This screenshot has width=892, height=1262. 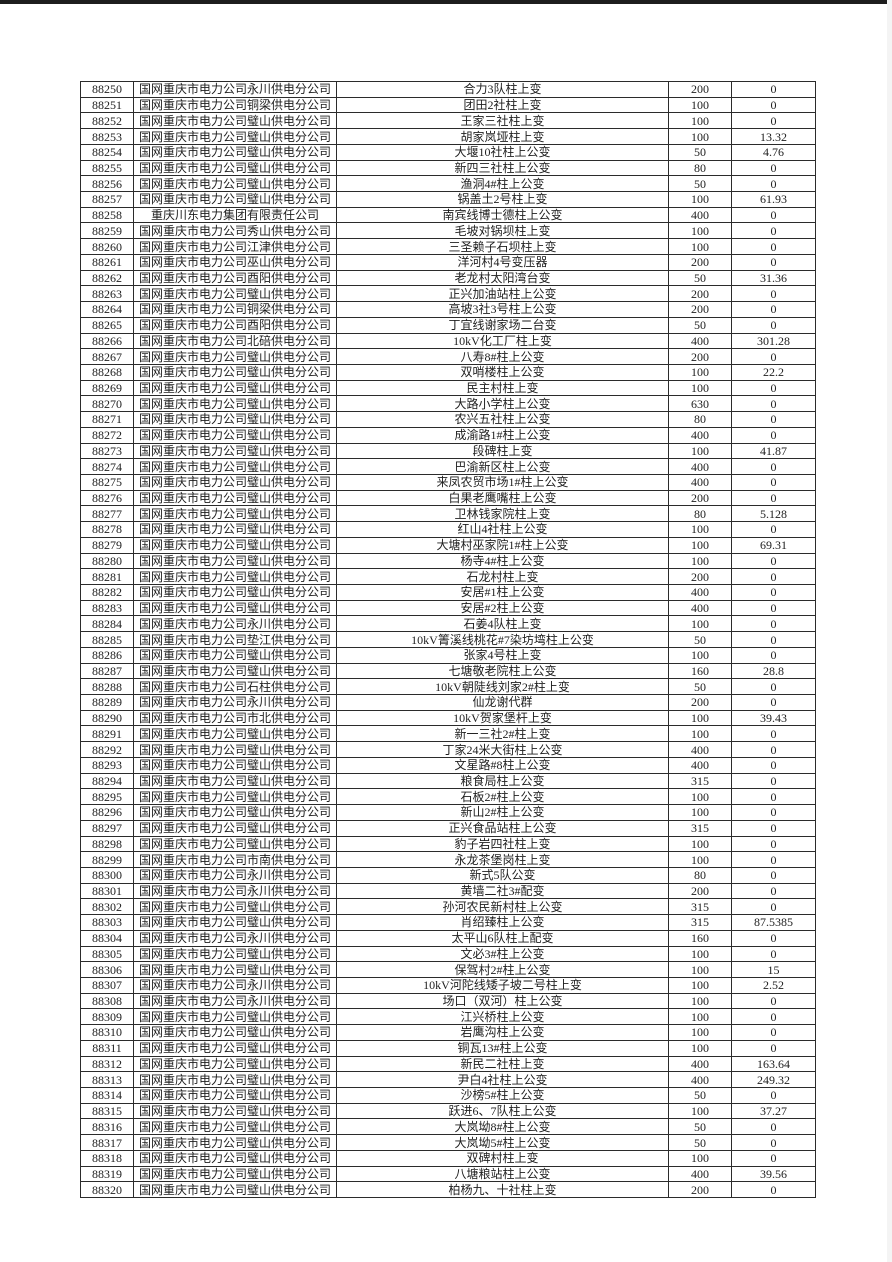 I want to click on table-row: 88251 国网重庆市电力公司铜梁供电分公司 团田2社柱上变 100 0, so click(x=448, y=105).